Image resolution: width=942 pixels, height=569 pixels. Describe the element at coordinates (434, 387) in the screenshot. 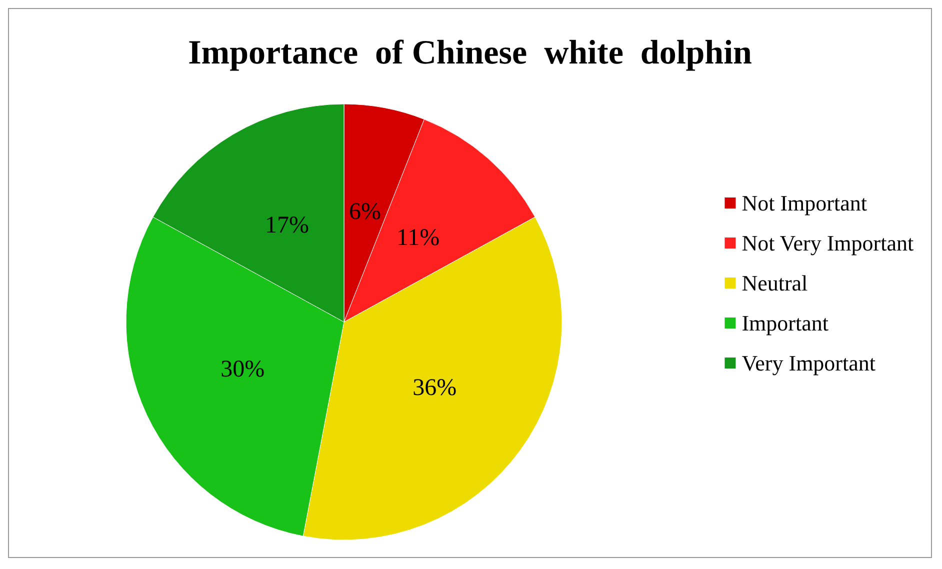

I see `data-label: 36%` at that location.